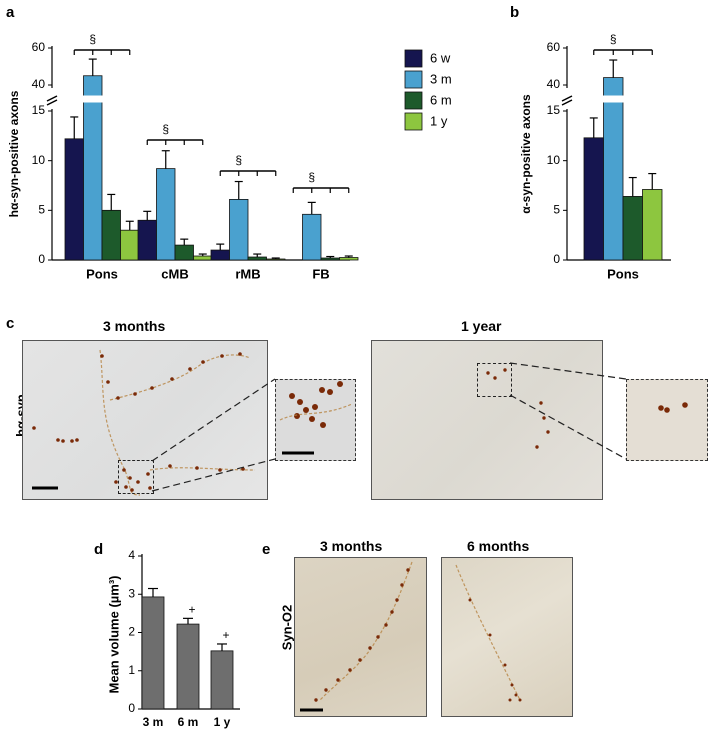 The width and height of the screenshot is (709, 732). Describe the element at coordinates (39, 160) in the screenshot. I see `y-tick-label-a: 10` at that location.